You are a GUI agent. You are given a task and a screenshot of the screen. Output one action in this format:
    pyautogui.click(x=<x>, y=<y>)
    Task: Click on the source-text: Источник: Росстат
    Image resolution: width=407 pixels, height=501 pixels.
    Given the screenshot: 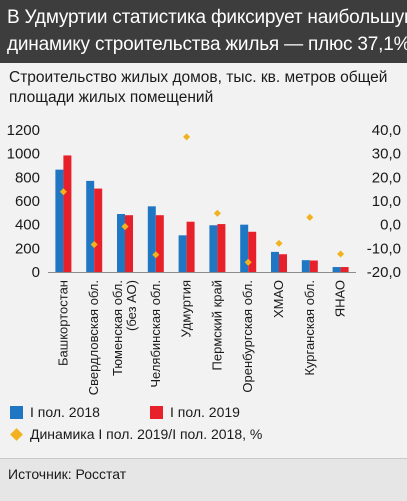 What is the action you would take?
    pyautogui.click(x=67, y=474)
    